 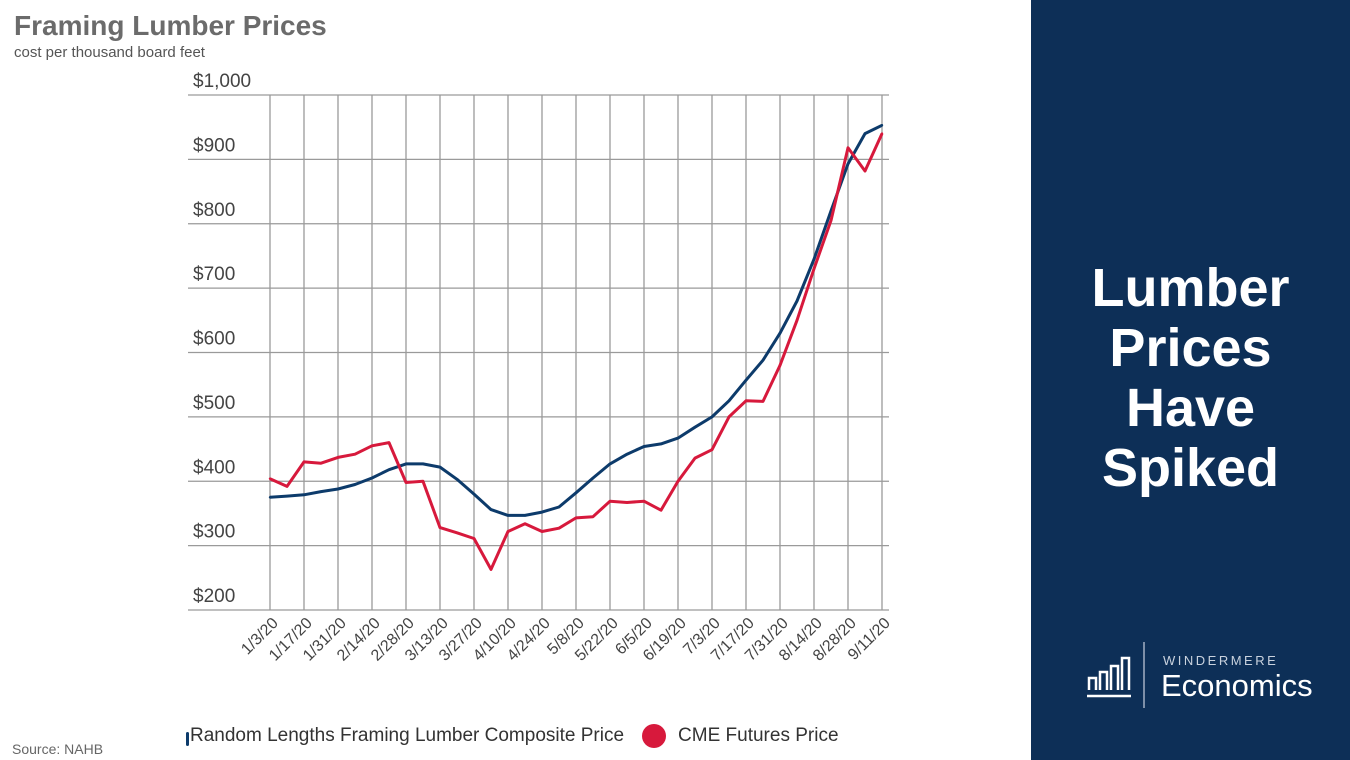 What do you see at coordinates (758, 735) in the screenshot?
I see `legend-label-cme: CME Futures Price` at bounding box center [758, 735].